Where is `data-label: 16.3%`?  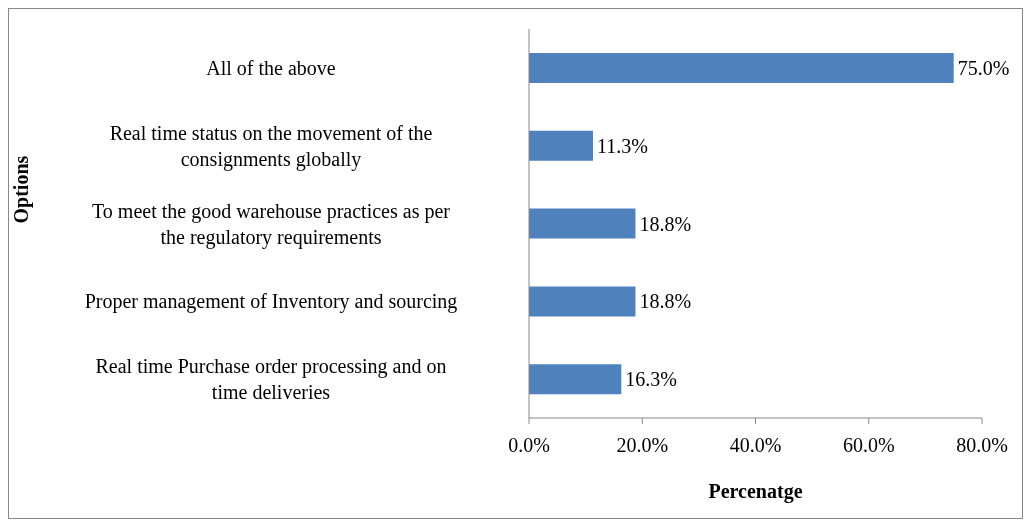
data-label: 16.3% is located at coordinates (651, 379).